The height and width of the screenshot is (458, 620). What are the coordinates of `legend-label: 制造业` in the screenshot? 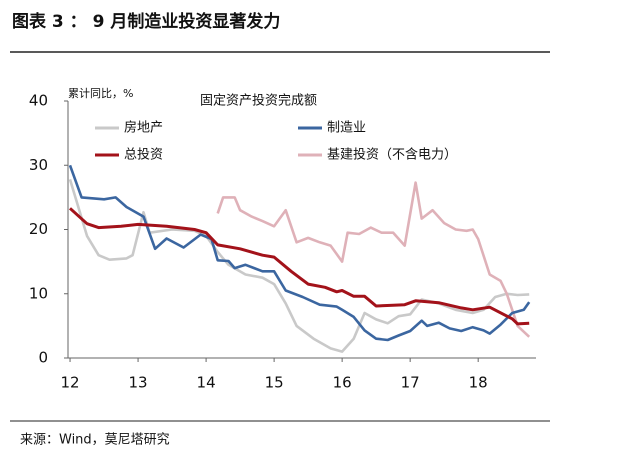 It's located at (346, 128).